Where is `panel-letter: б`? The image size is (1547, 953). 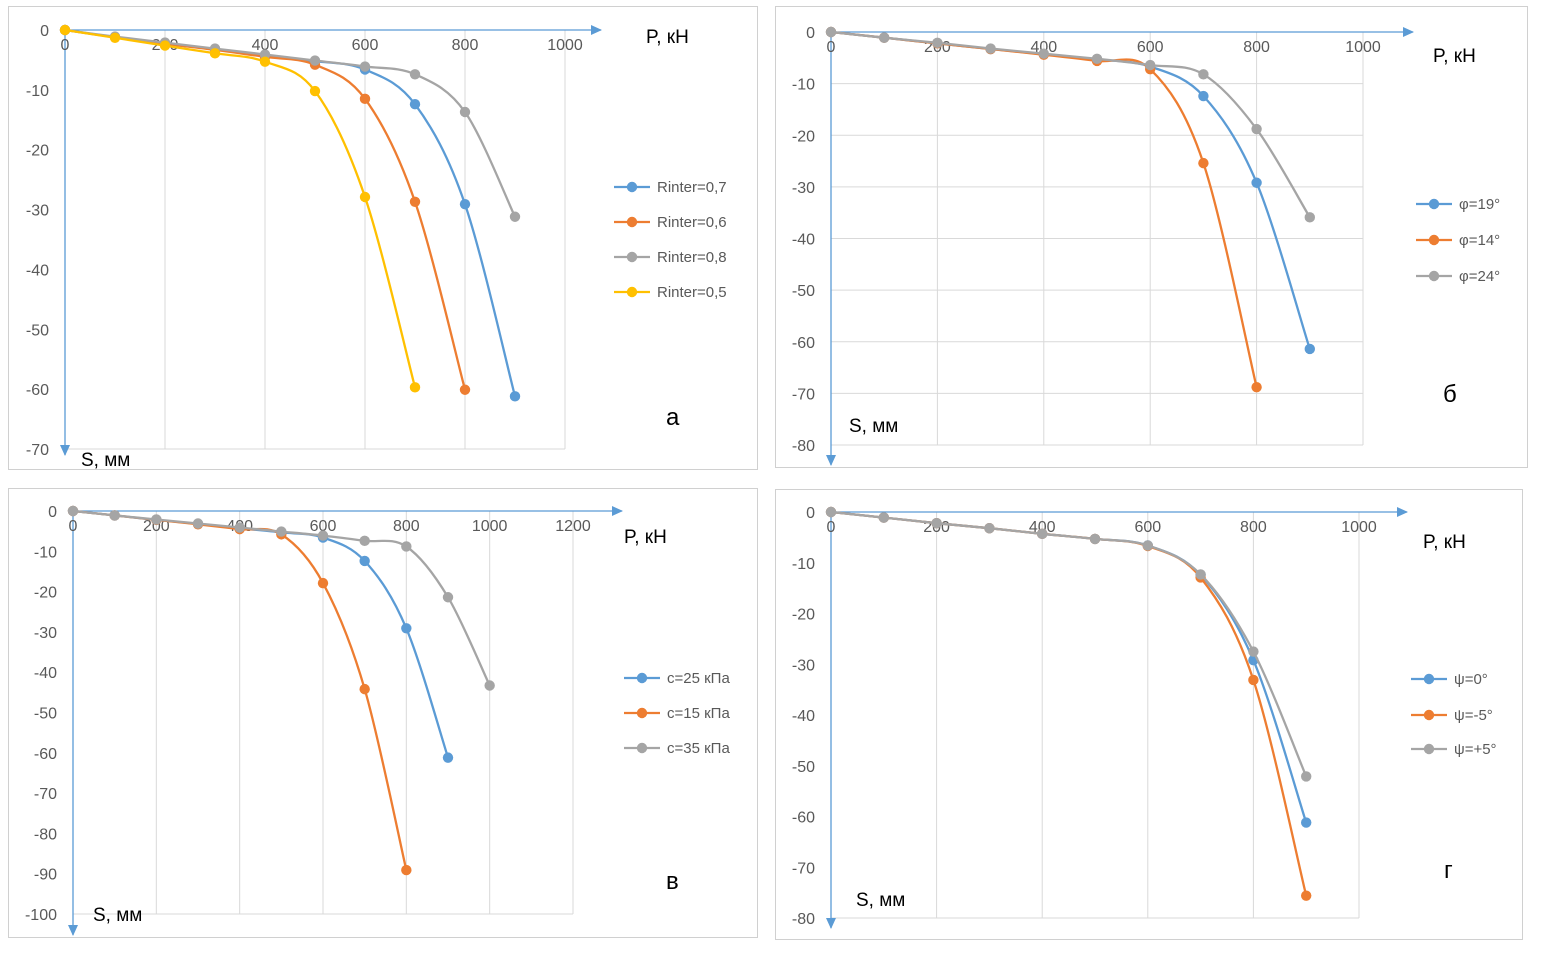 panel-letter: б is located at coordinates (1450, 394).